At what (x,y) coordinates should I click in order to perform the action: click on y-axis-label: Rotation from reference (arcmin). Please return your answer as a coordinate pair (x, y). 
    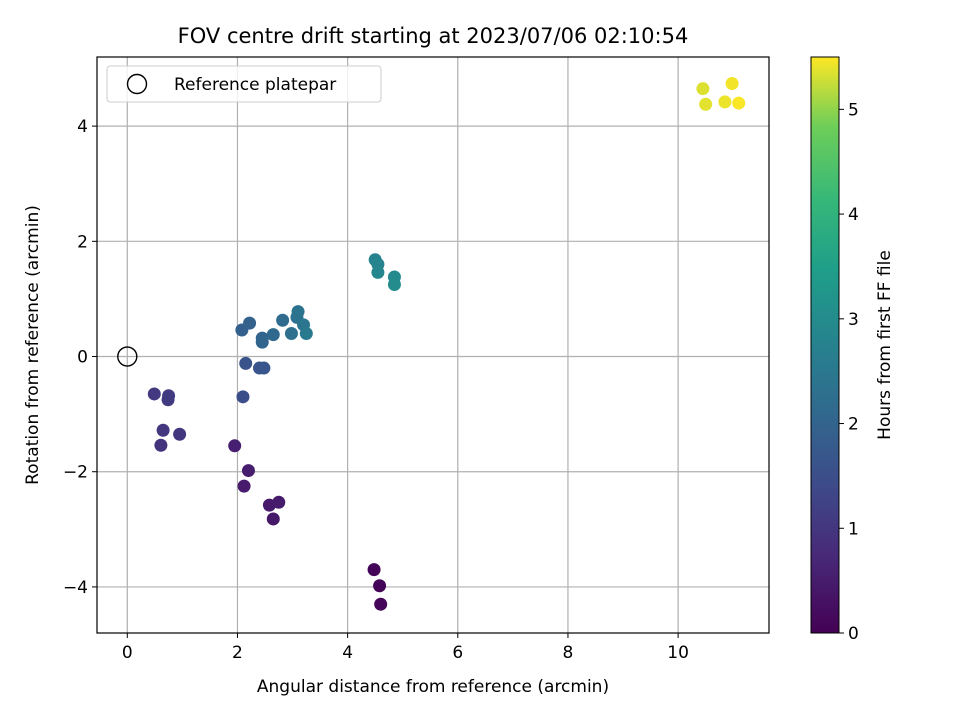
    Looking at the image, I should click on (33, 345).